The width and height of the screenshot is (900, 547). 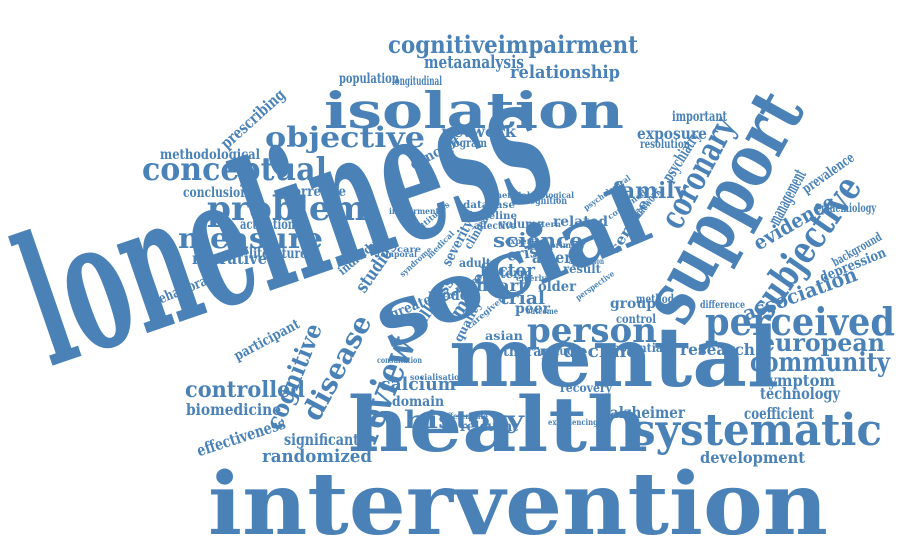 What do you see at coordinates (779, 413) in the screenshot?
I see `word-coefficient: coefficient` at bounding box center [779, 413].